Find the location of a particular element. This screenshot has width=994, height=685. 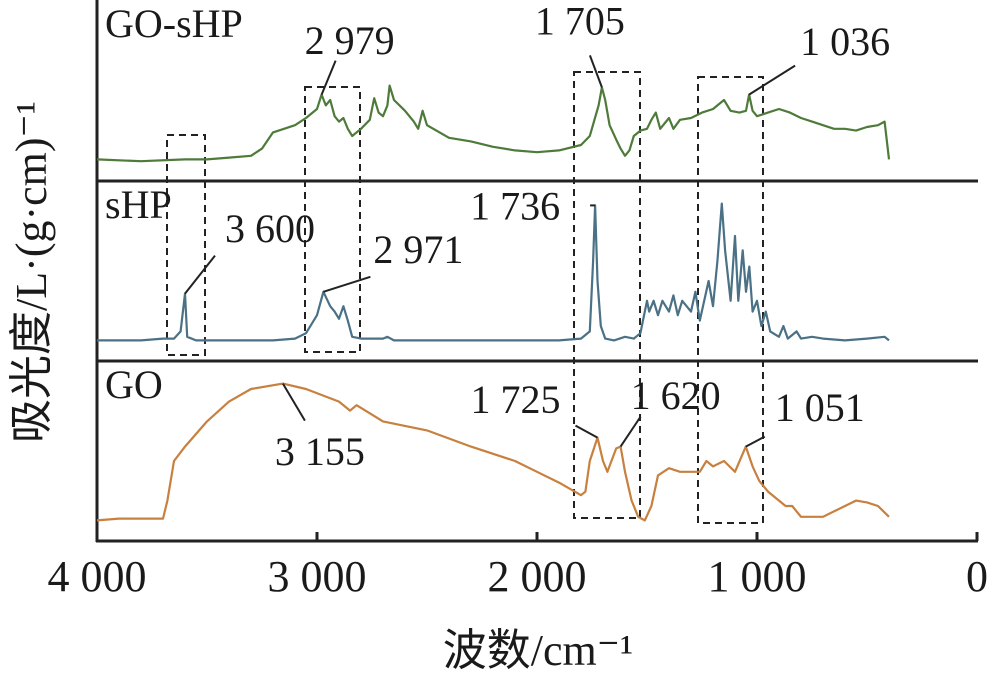

annotation-label: 2 971 is located at coordinates (418, 249).